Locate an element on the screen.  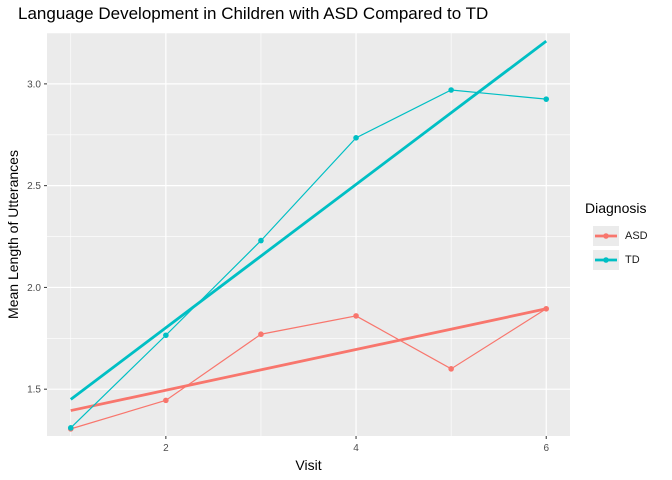
legend: Diagnosis ASD TD is located at coordinates (616, 236).